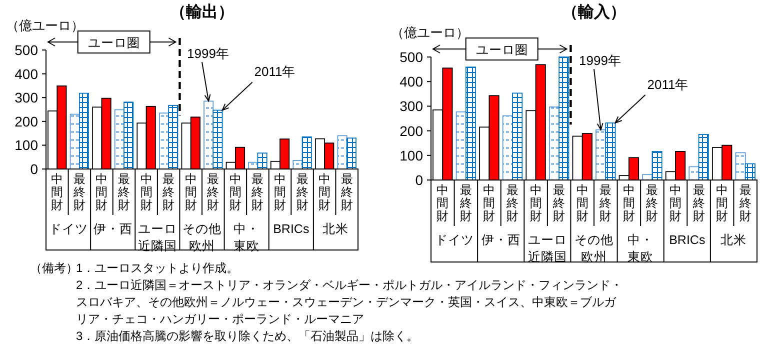  What do you see at coordinates (594, 12) in the screenshot?
I see `chart-title: （輸入）` at bounding box center [594, 12].